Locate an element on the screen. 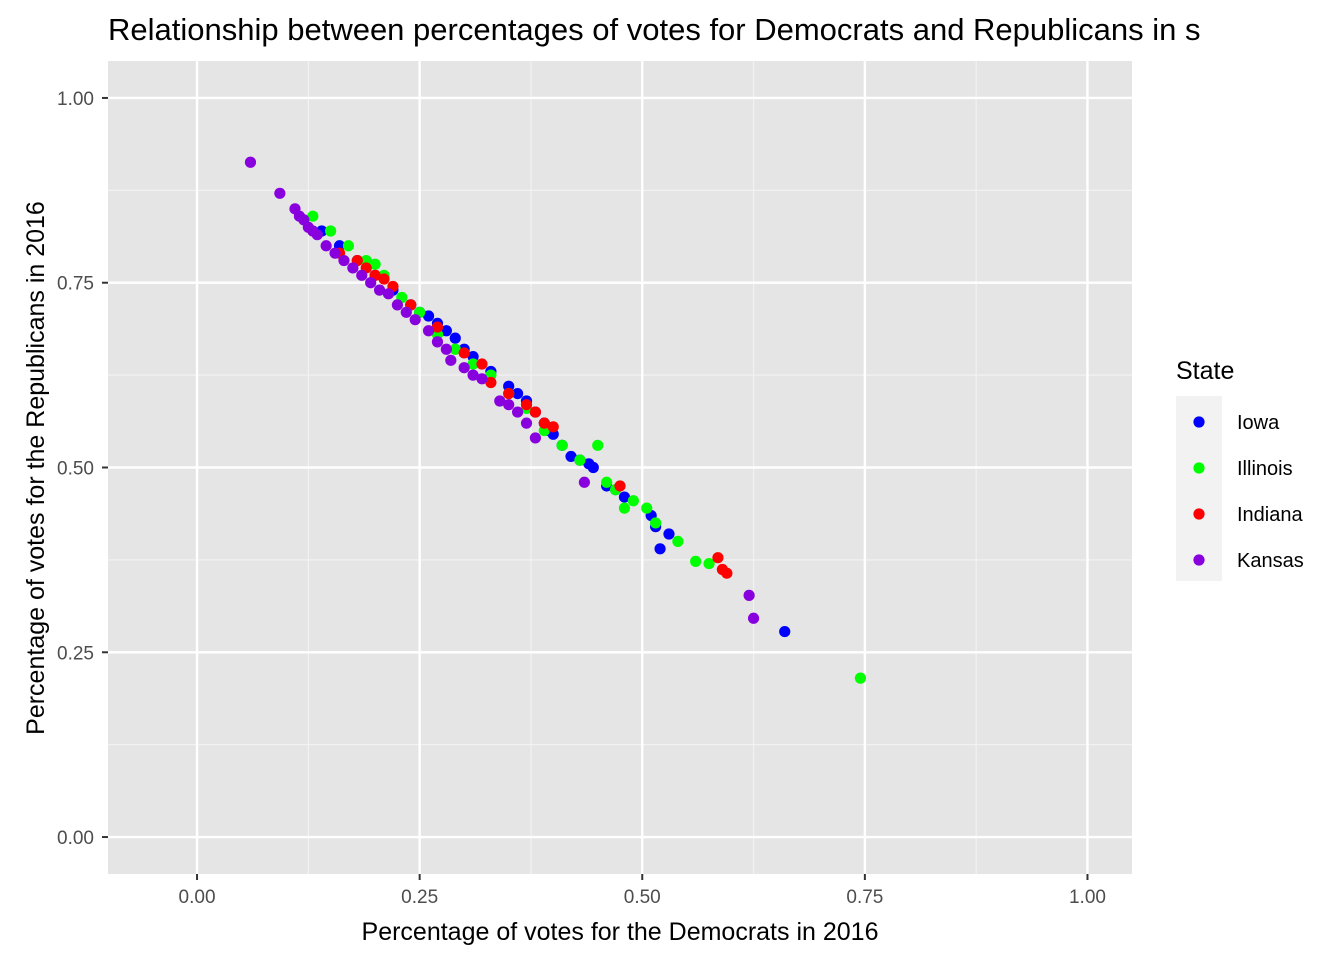 The image size is (1344, 960). legend-key-indiana is located at coordinates (1199, 514).